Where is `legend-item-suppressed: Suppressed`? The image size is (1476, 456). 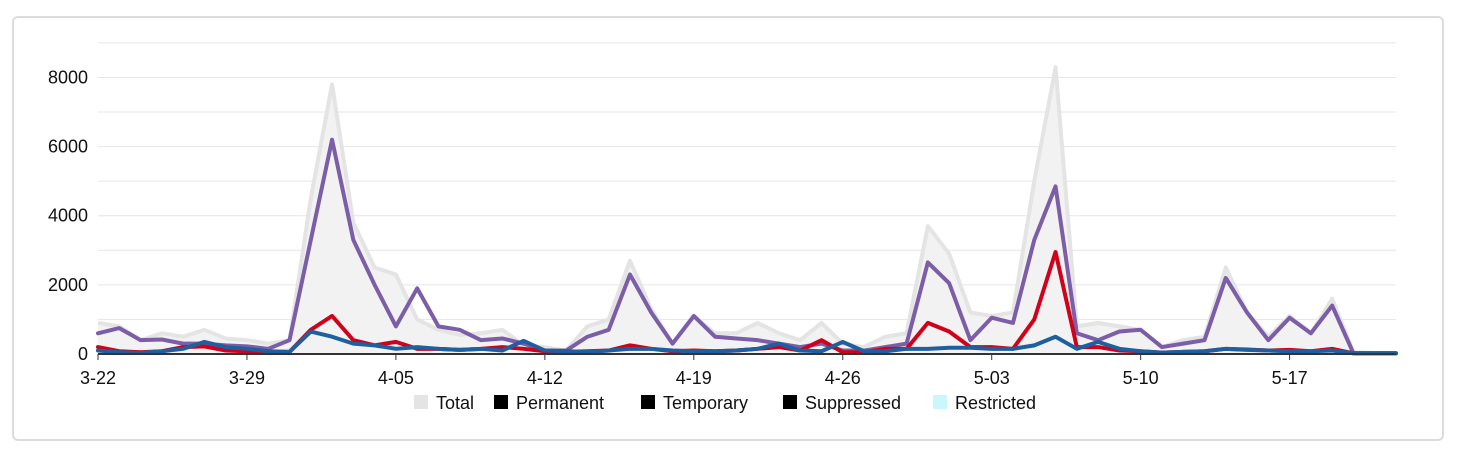 legend-item-suppressed: Suppressed is located at coordinates (842, 403).